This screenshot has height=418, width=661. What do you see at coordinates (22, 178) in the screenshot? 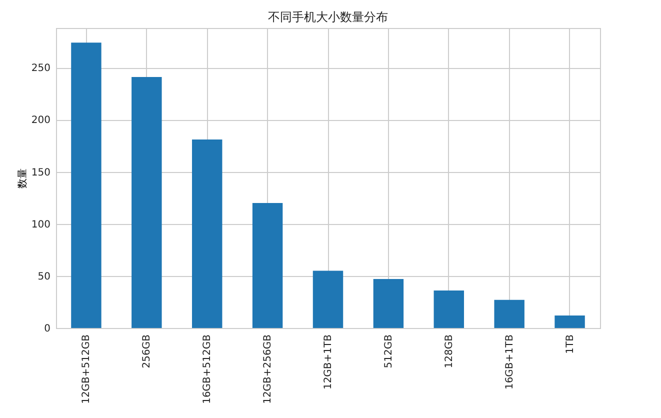
I see `y-axis-title: 数量` at bounding box center [22, 178].